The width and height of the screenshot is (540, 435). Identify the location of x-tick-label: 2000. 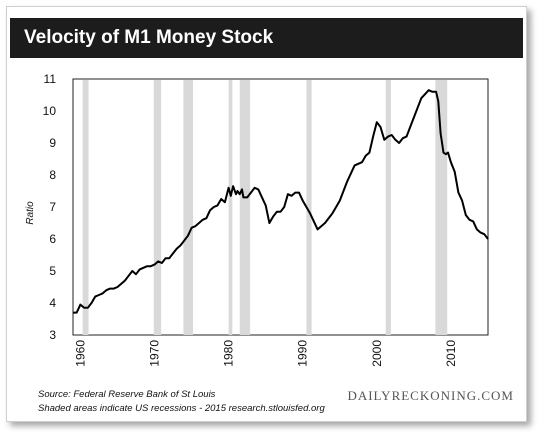
(377, 353).